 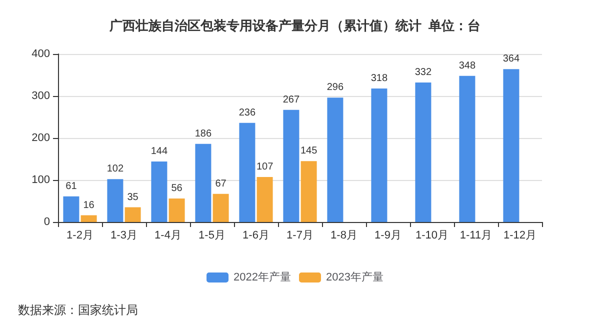 I want to click on x-tick-label: 1-7月, so click(x=300, y=236).